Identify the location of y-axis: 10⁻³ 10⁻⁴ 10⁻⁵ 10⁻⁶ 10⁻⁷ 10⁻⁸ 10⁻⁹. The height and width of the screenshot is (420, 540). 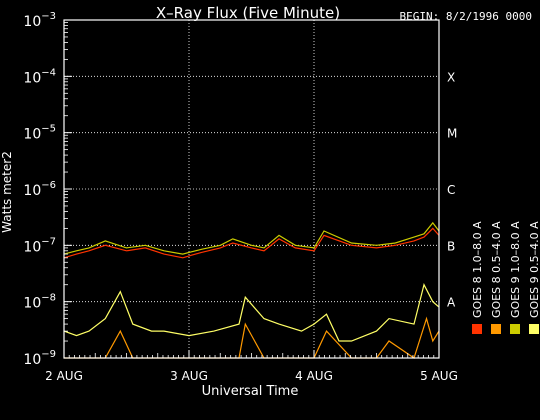
(47, 189).